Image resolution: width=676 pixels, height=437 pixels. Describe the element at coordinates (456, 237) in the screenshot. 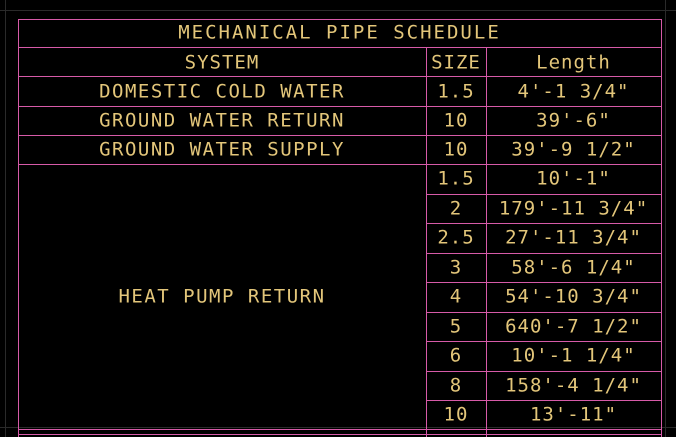

I see `size-cell: 2.5` at that location.